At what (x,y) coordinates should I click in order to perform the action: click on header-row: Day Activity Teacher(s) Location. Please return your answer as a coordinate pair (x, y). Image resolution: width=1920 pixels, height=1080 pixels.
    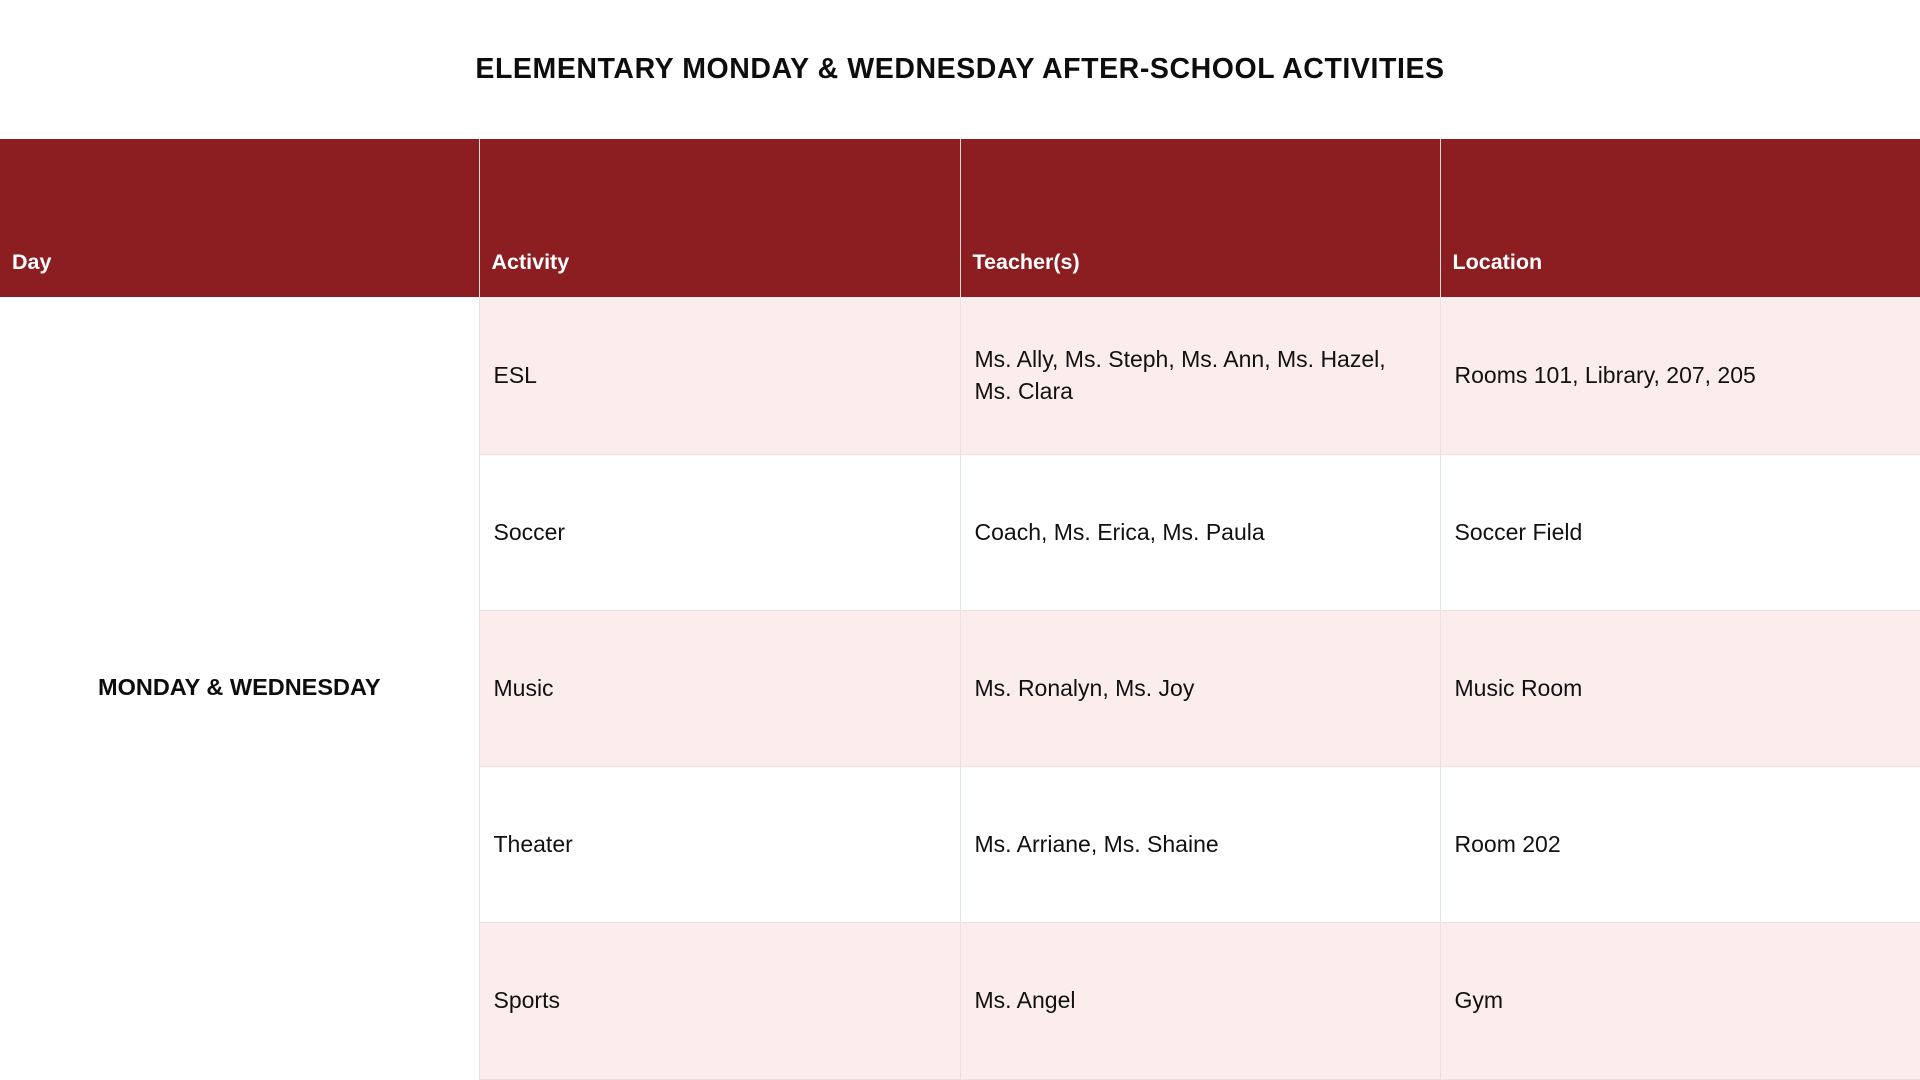
    Looking at the image, I should click on (960, 218).